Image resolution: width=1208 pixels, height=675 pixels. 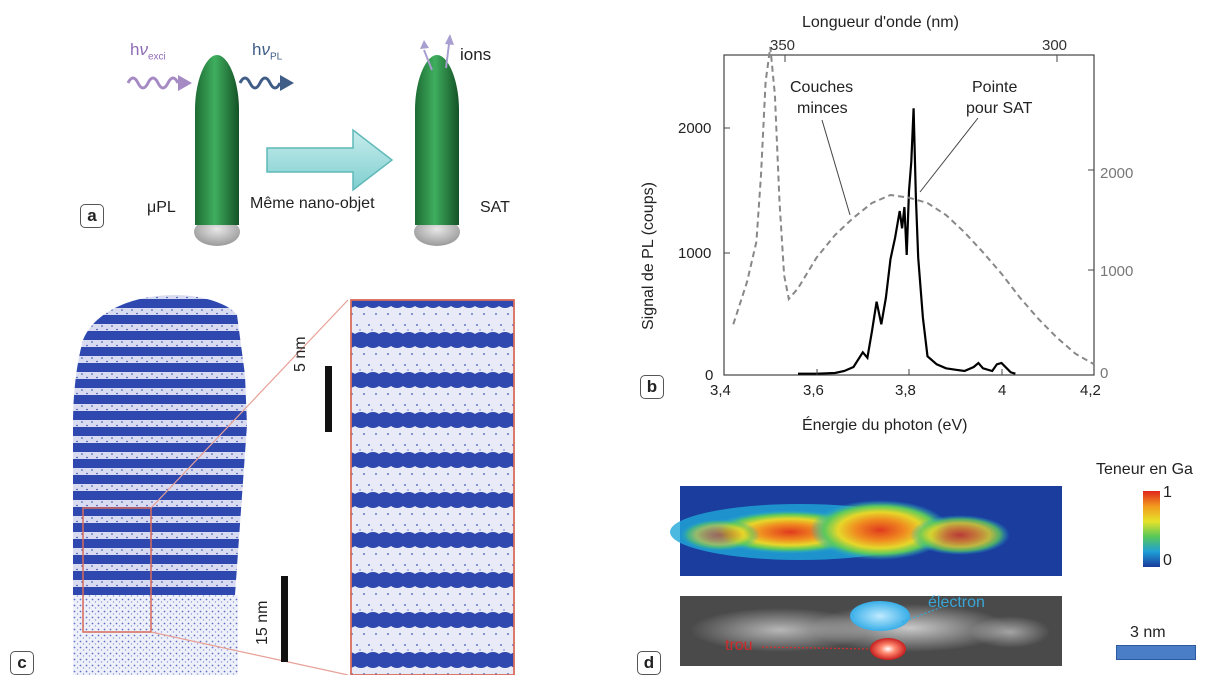 I want to click on scale-bar-5nm, so click(x=328, y=399).